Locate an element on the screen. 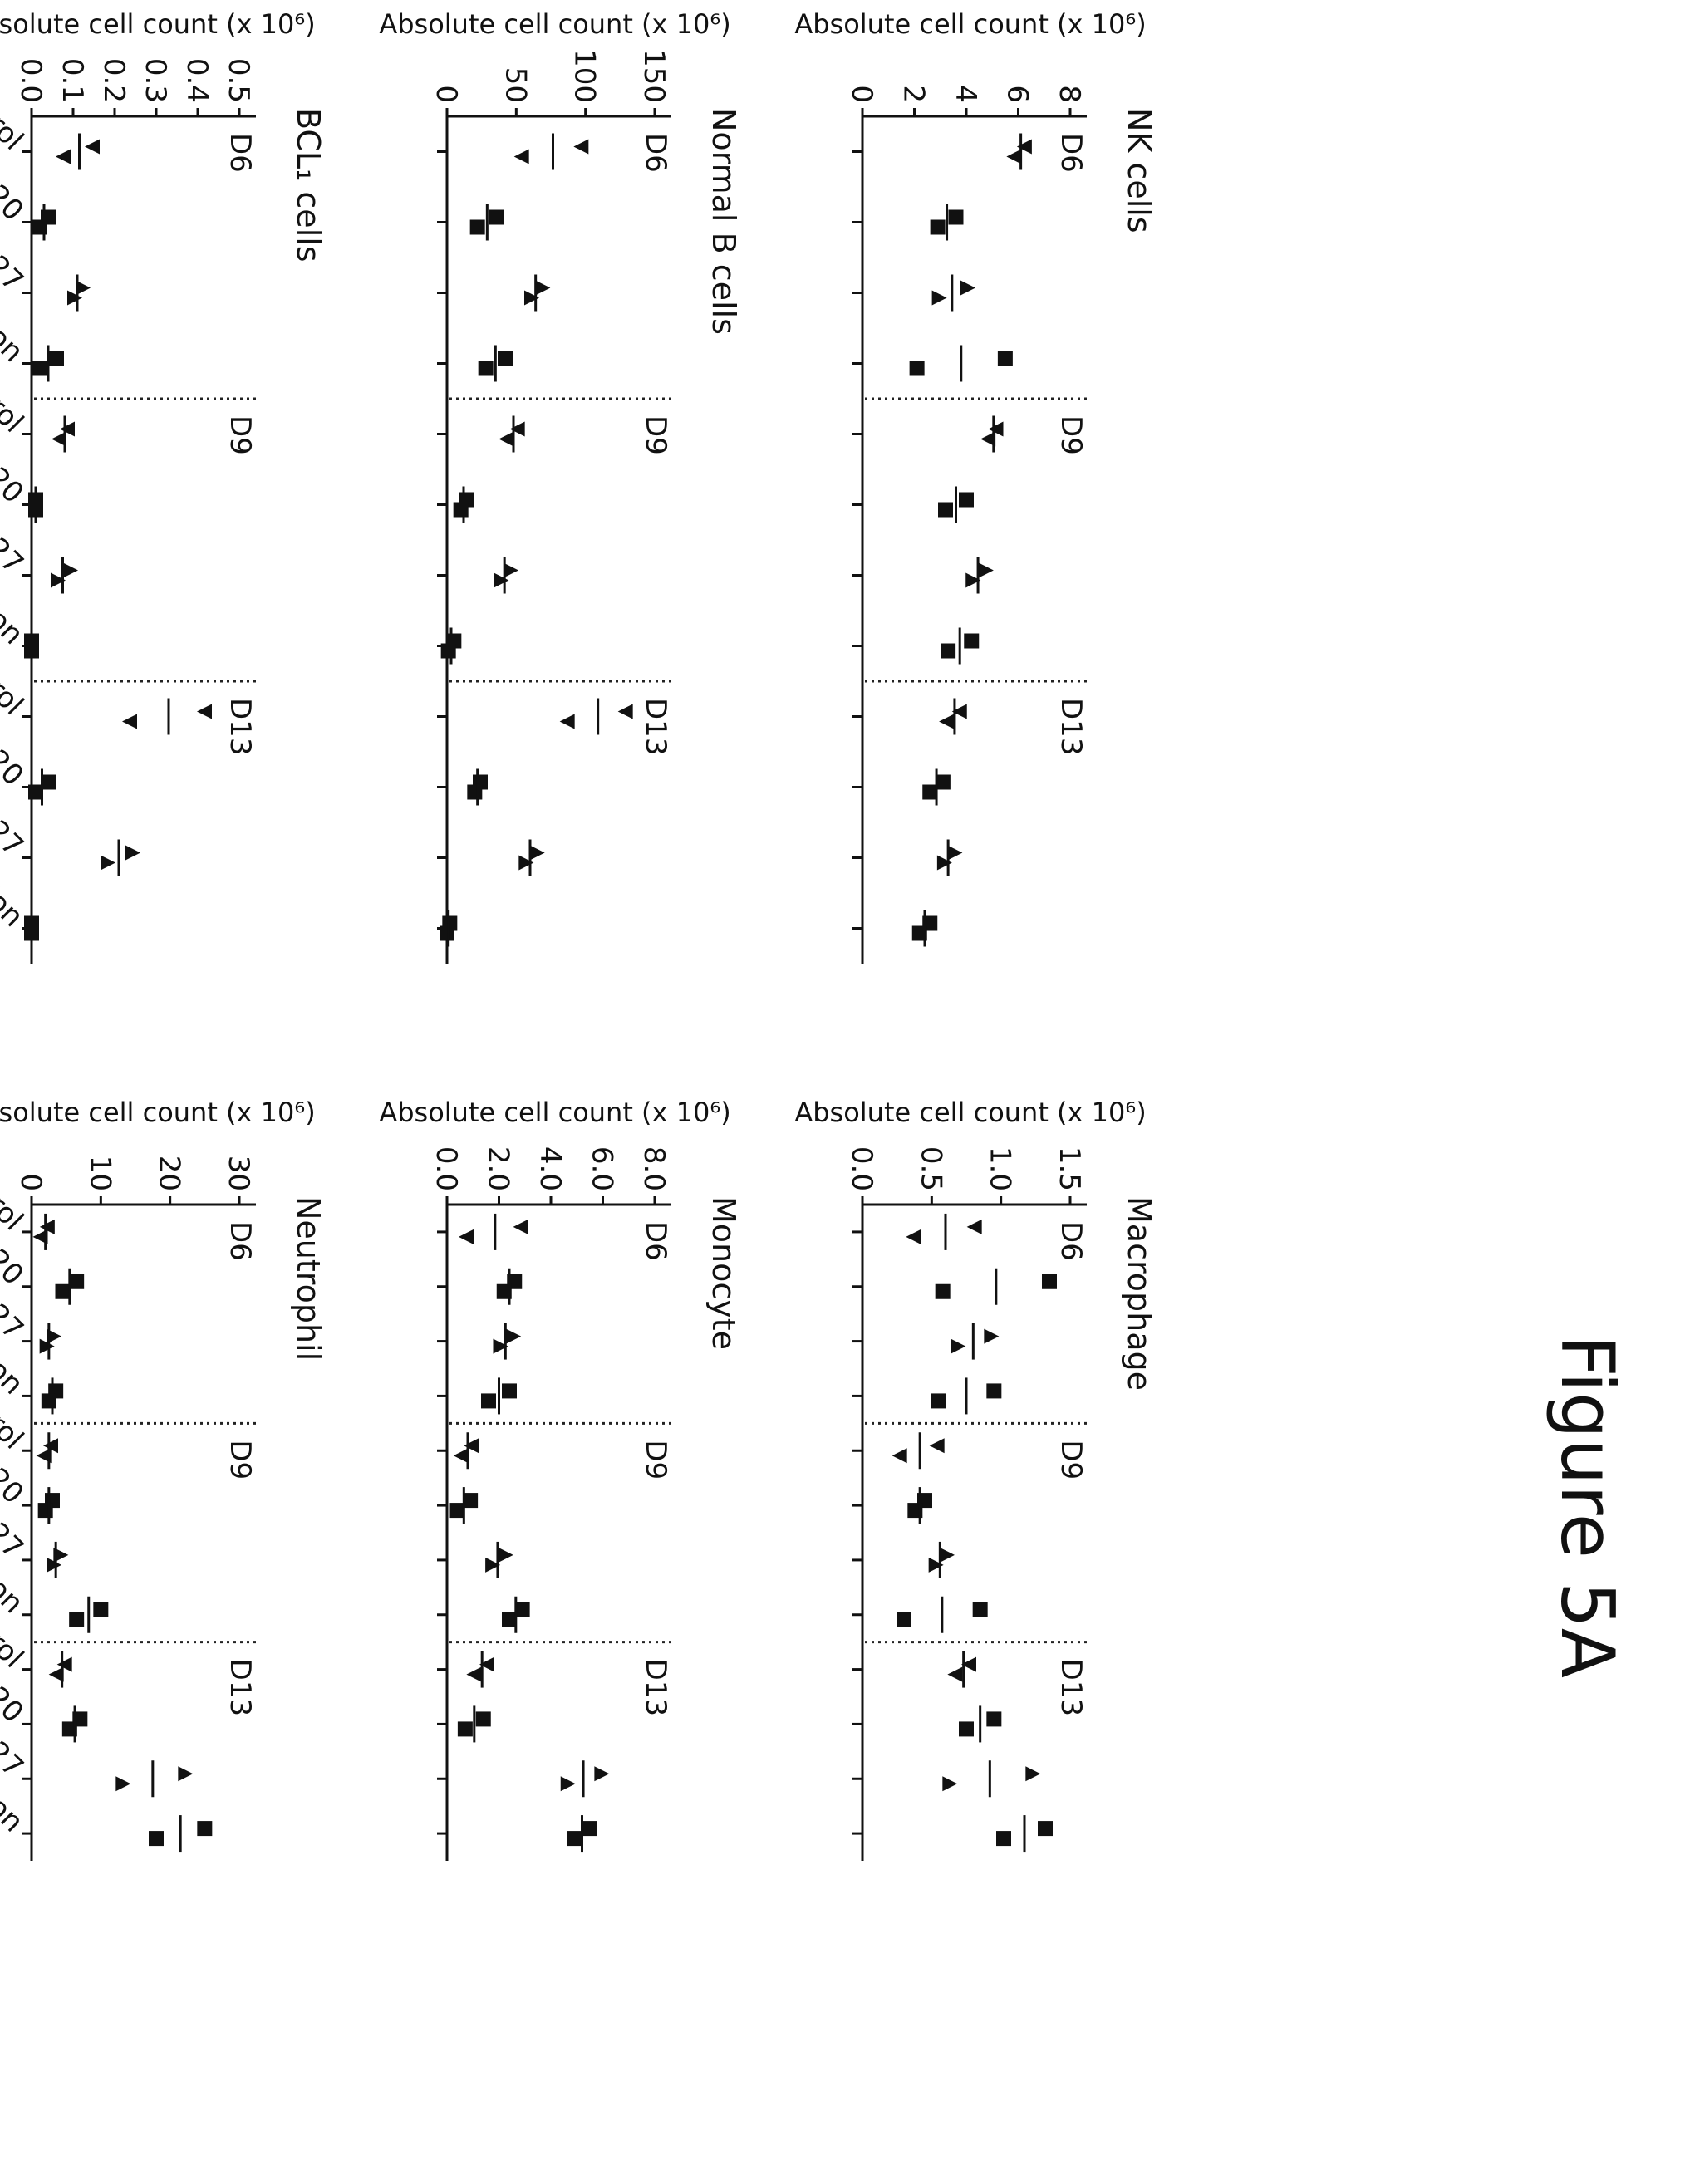 The width and height of the screenshot is (1685, 2184). y-tick-label: 150 is located at coordinates (654, 76).